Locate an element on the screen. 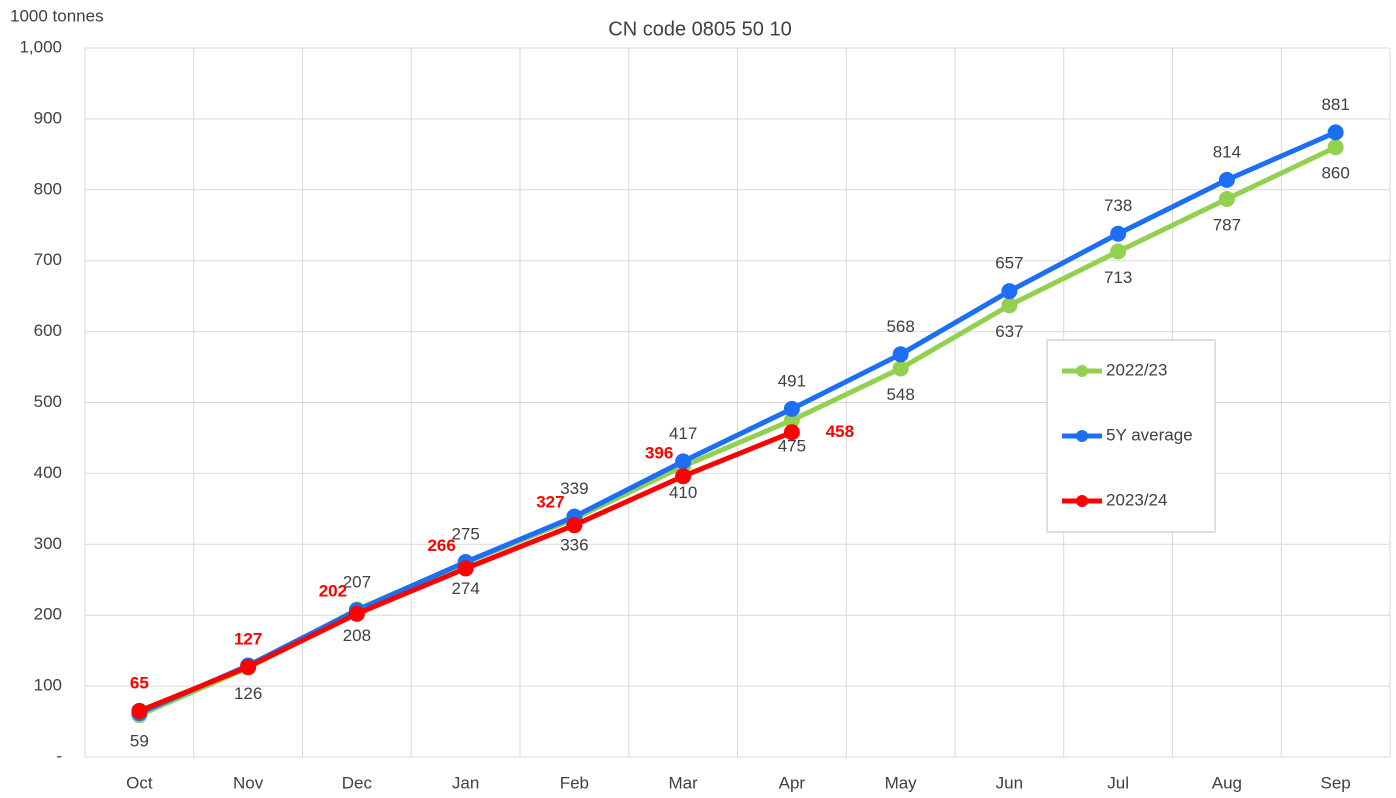 This screenshot has width=1396, height=798. data-label: 713 is located at coordinates (1118, 277).